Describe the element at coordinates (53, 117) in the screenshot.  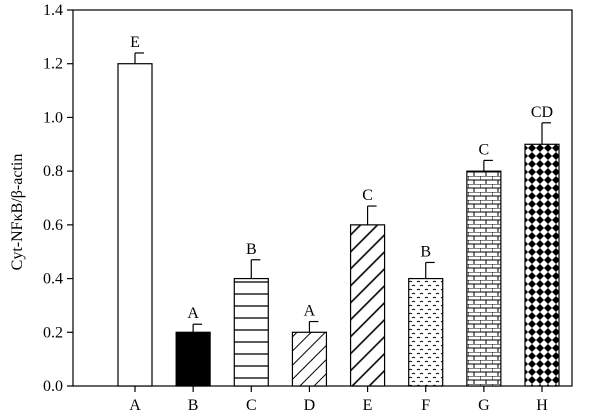
I see `y-tick-label: 1.0` at that location.